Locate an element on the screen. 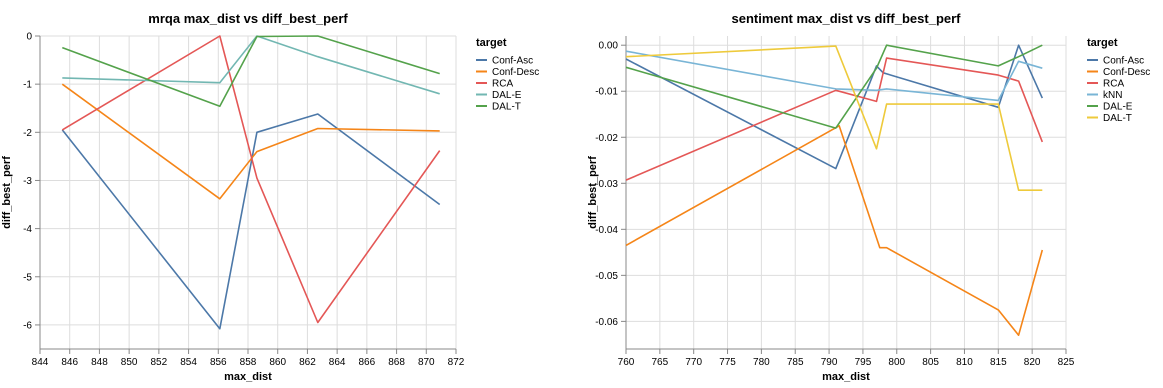 This screenshot has width=1163, height=388. x-tick-label: 872 is located at coordinates (456, 362).